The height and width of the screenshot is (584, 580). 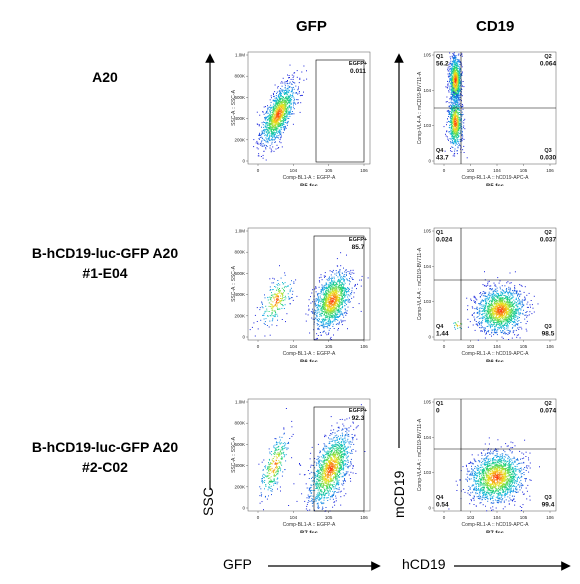 What do you see at coordinates (309, 354) in the screenshot?
I see `gfp-1-x-axis-label: Comp-BL1-A :: EGFP-A` at bounding box center [309, 354].